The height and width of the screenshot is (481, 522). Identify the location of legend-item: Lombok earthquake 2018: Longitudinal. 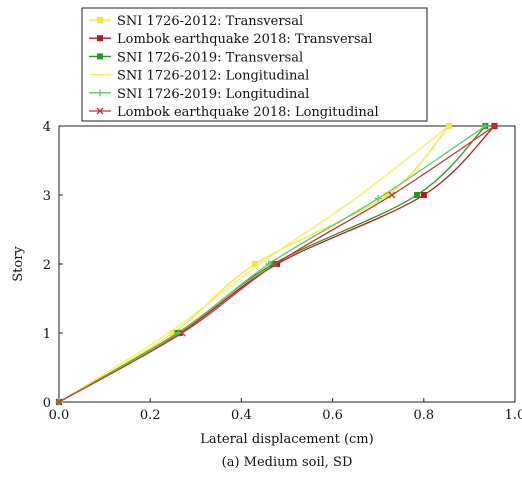
(234, 112).